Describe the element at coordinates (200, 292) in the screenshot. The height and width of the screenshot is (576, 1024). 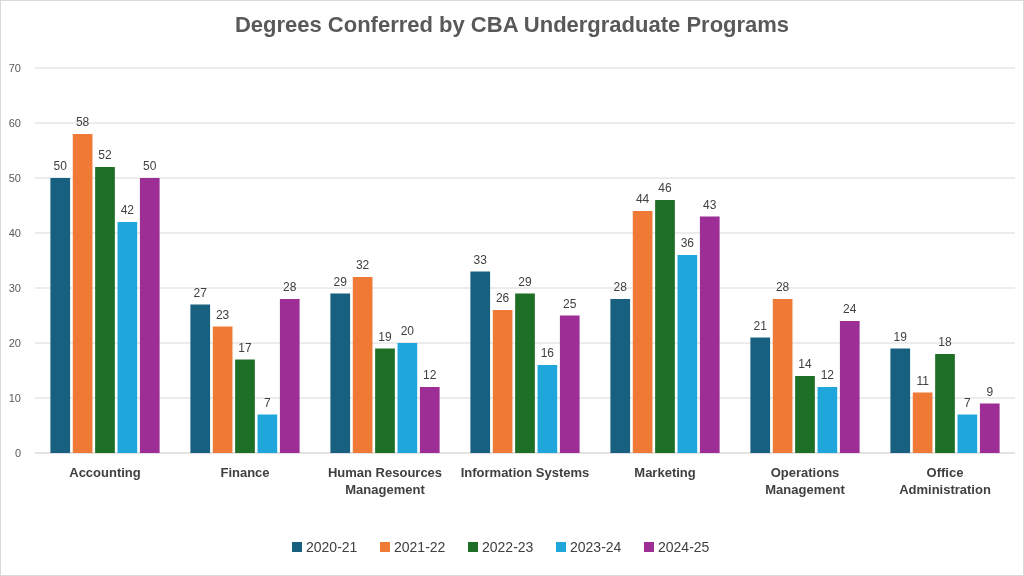
I see `data-label: 27` at that location.